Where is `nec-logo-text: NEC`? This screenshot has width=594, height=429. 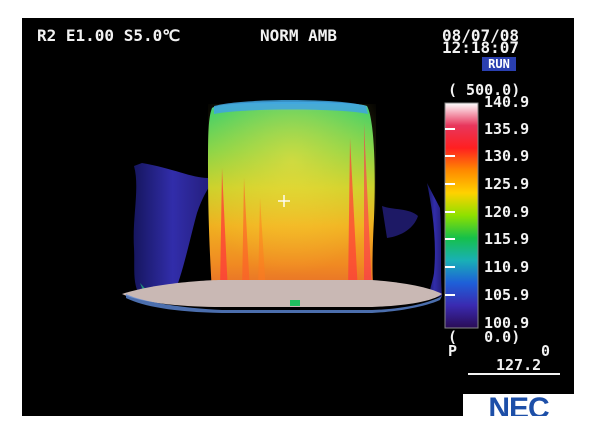 nec-logo-text: NEC is located at coordinates (518, 404).